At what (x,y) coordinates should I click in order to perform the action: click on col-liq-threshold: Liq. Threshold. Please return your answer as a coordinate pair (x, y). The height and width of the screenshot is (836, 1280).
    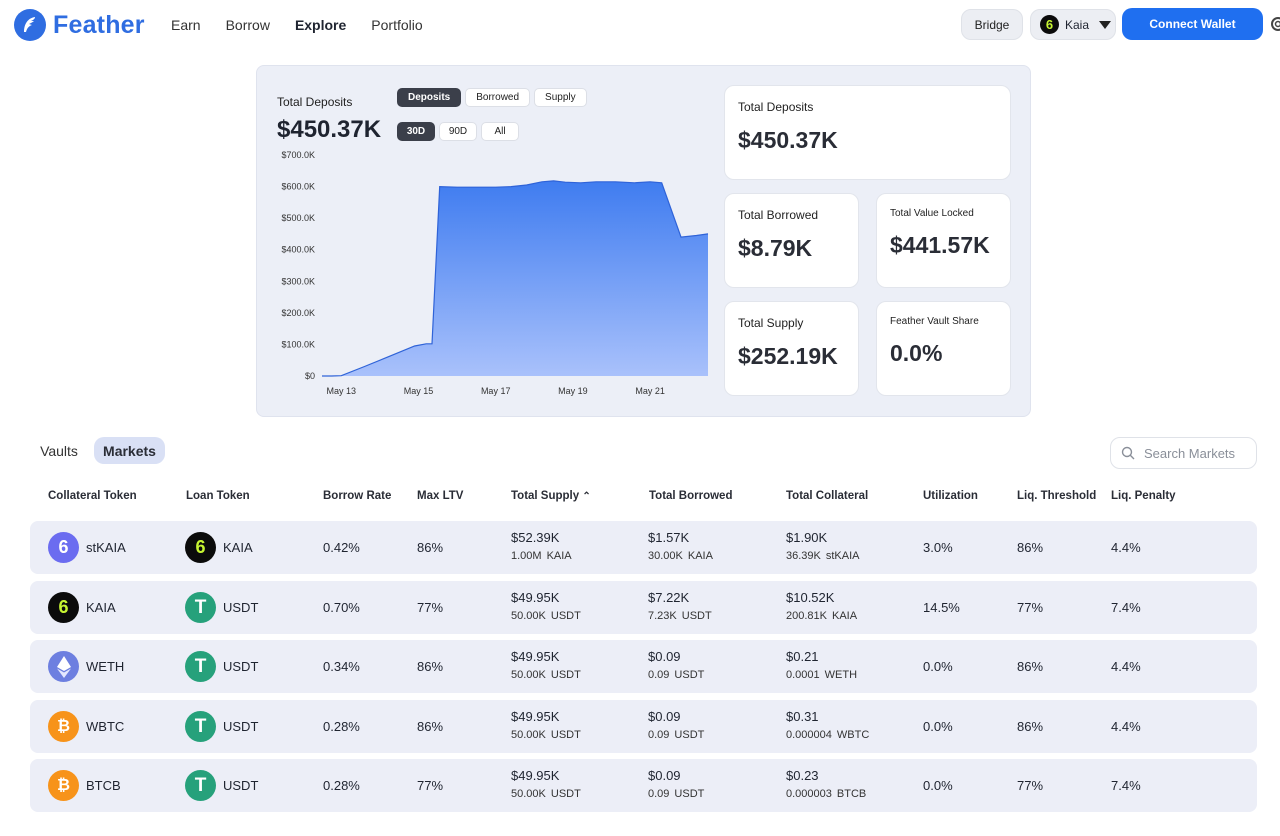
    Looking at the image, I should click on (1057, 496).